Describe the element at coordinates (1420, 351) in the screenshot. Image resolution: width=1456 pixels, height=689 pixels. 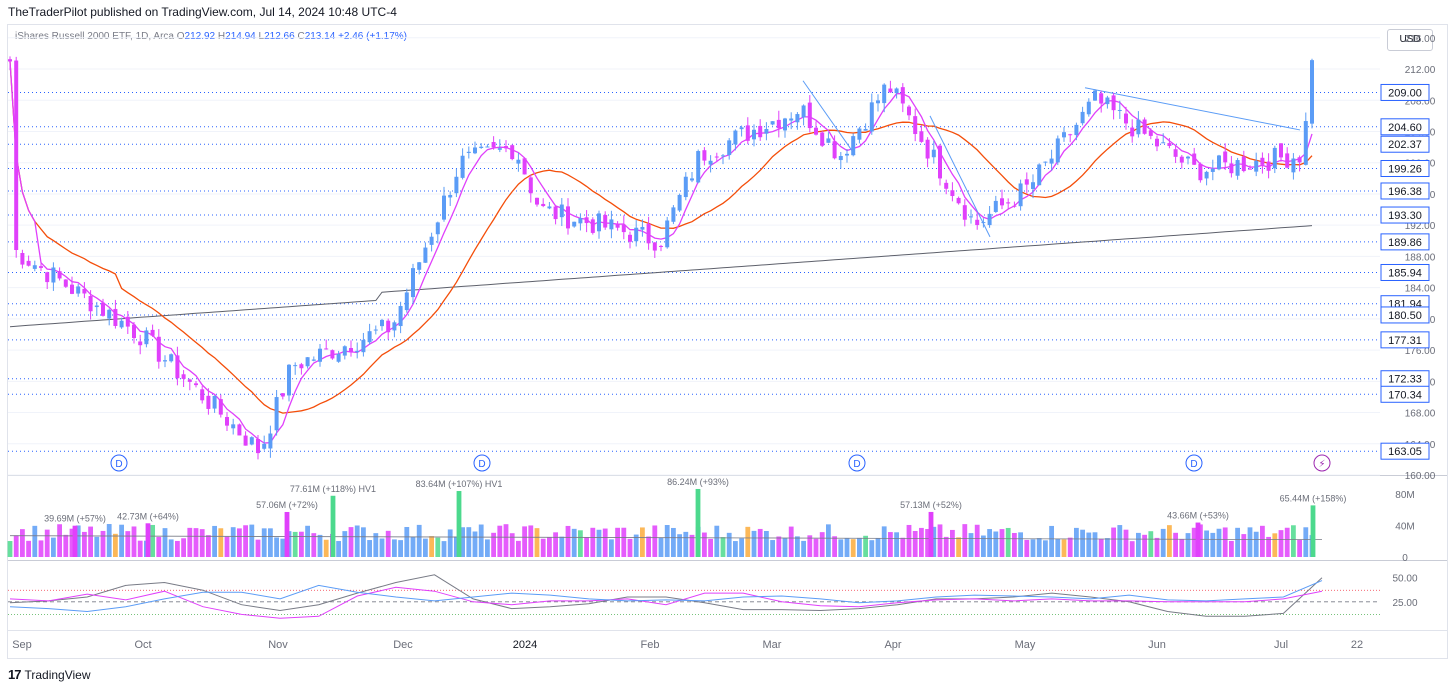
I see `price-tick-label: 176.00` at that location.